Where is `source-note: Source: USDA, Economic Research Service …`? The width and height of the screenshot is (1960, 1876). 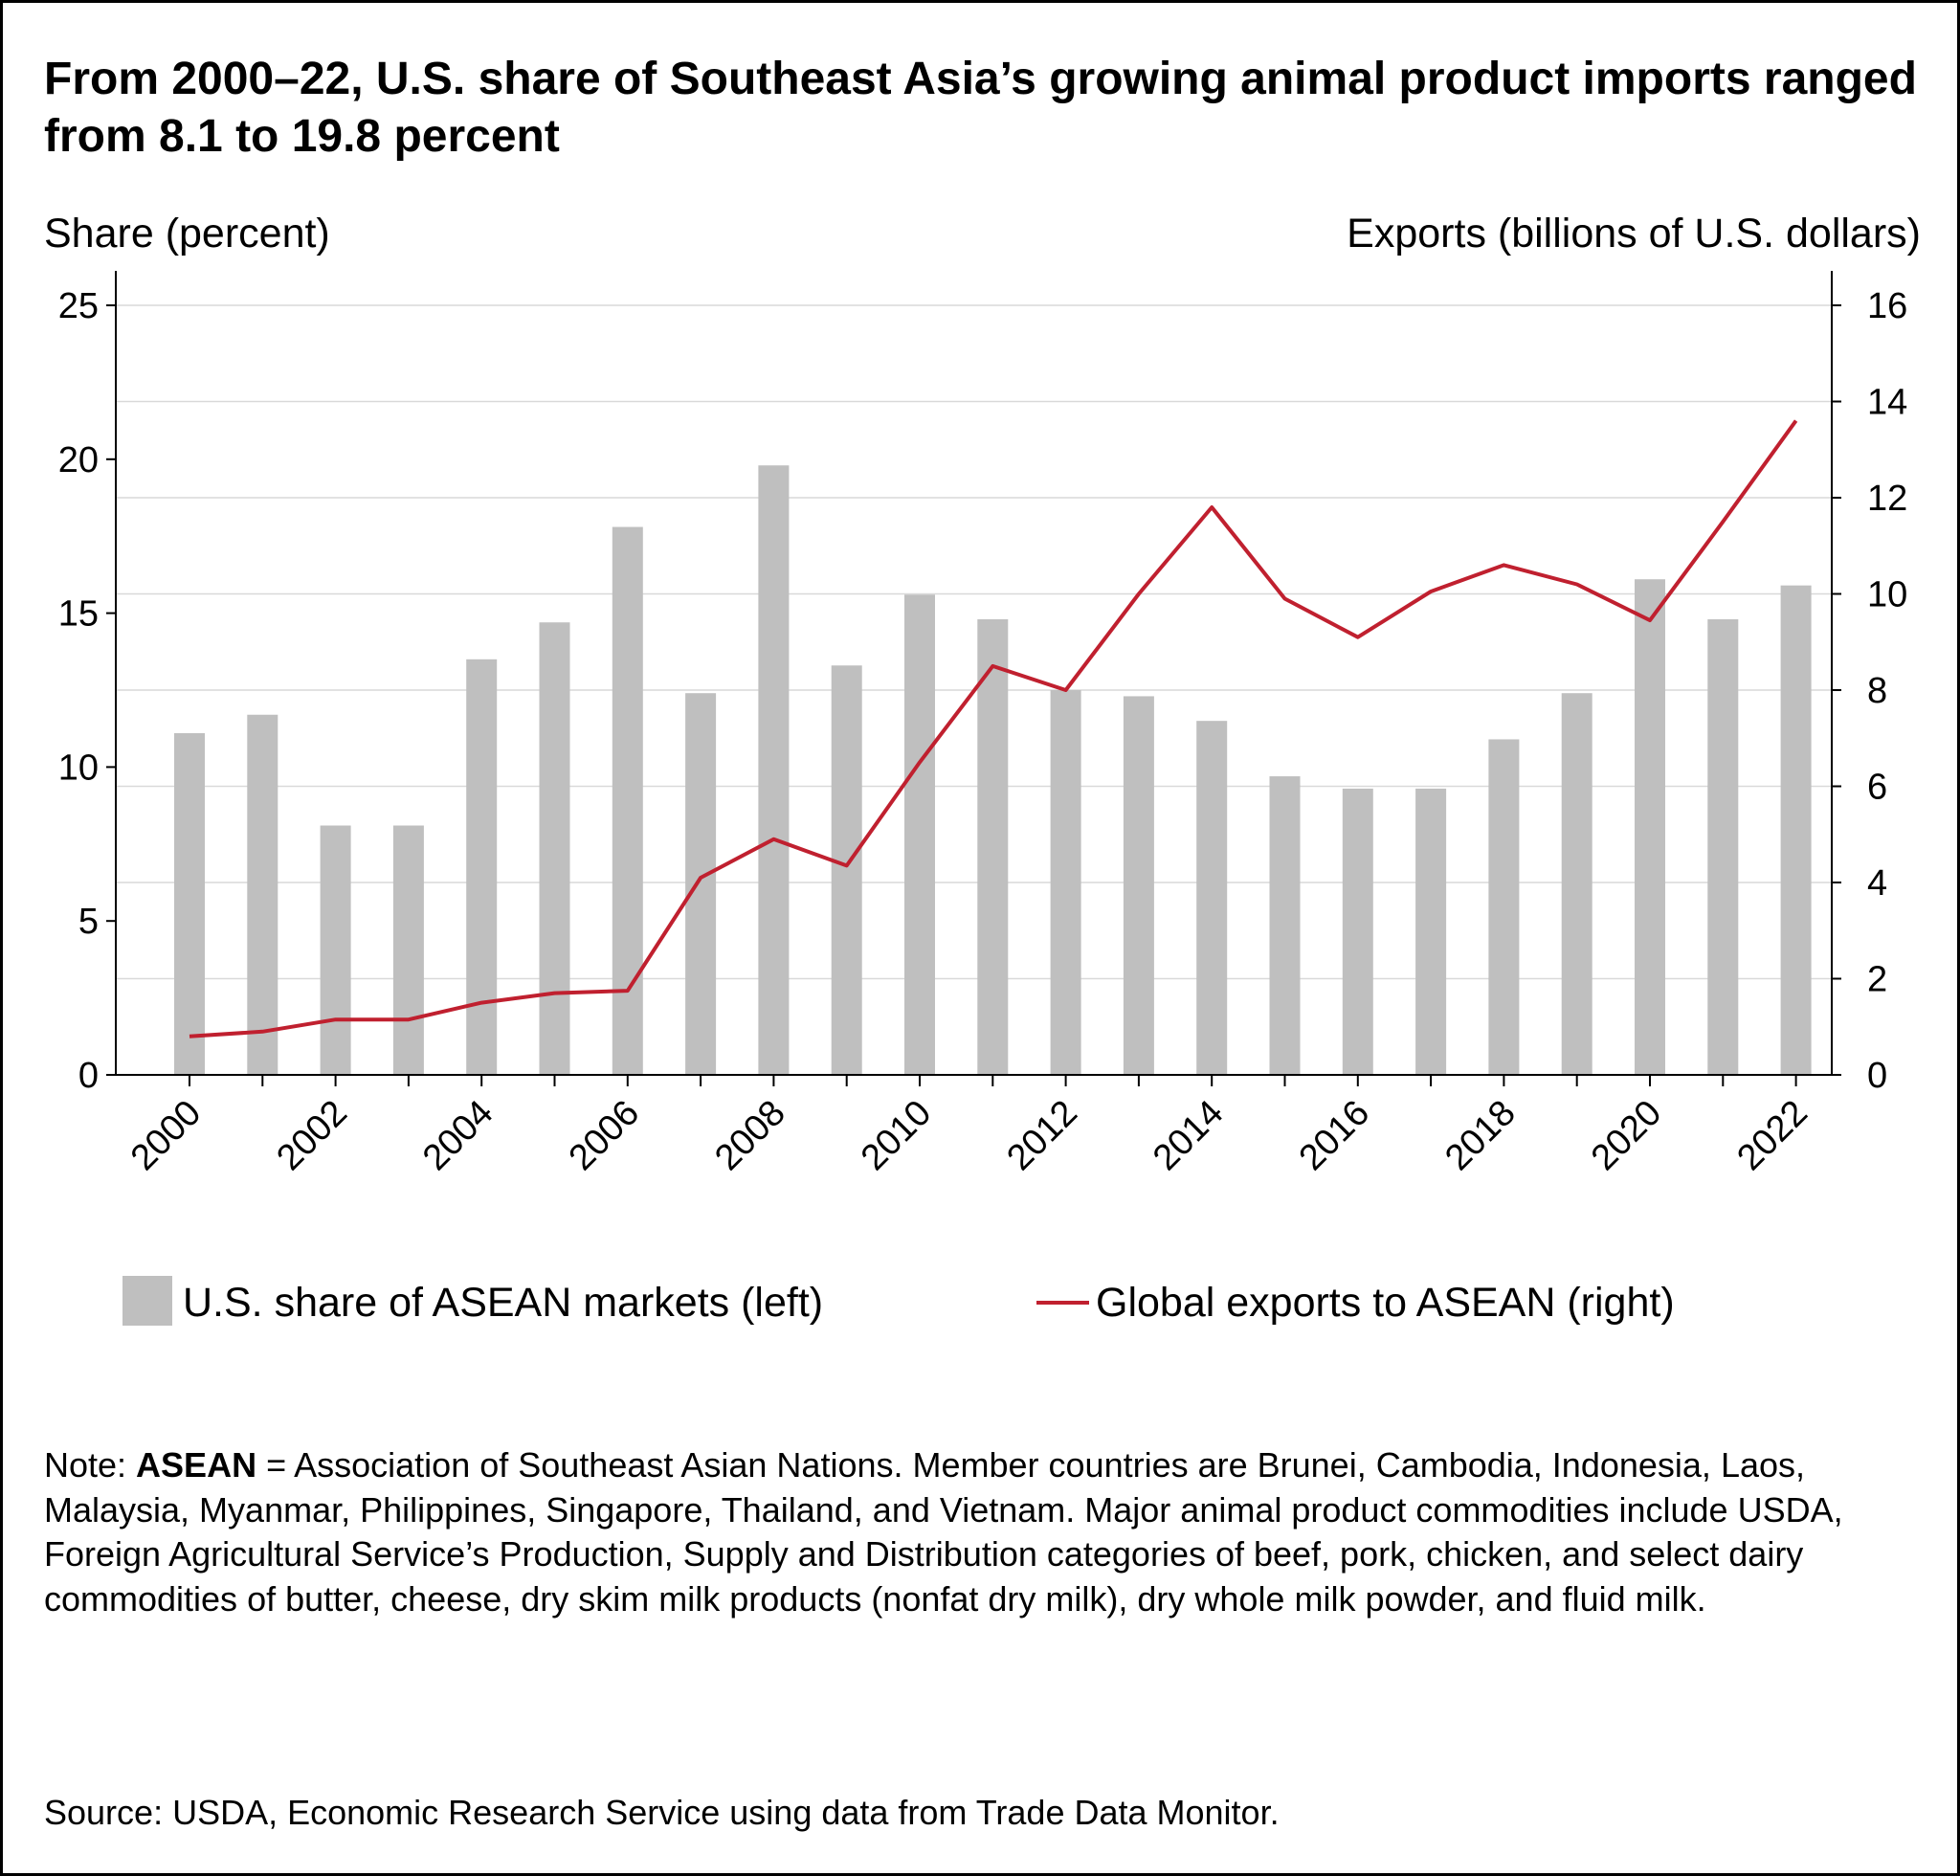 source-note: Source: USDA, Economic Research Service … is located at coordinates (662, 1812).